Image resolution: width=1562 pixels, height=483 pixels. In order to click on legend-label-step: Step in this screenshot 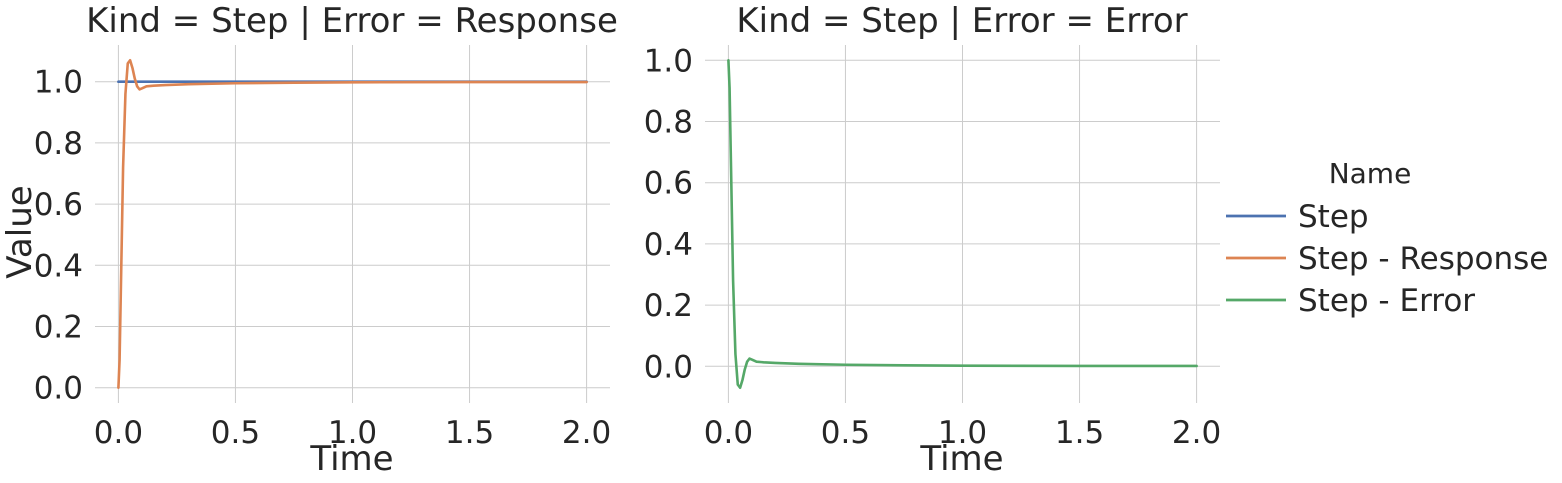, I will do `click(1333, 217)`.